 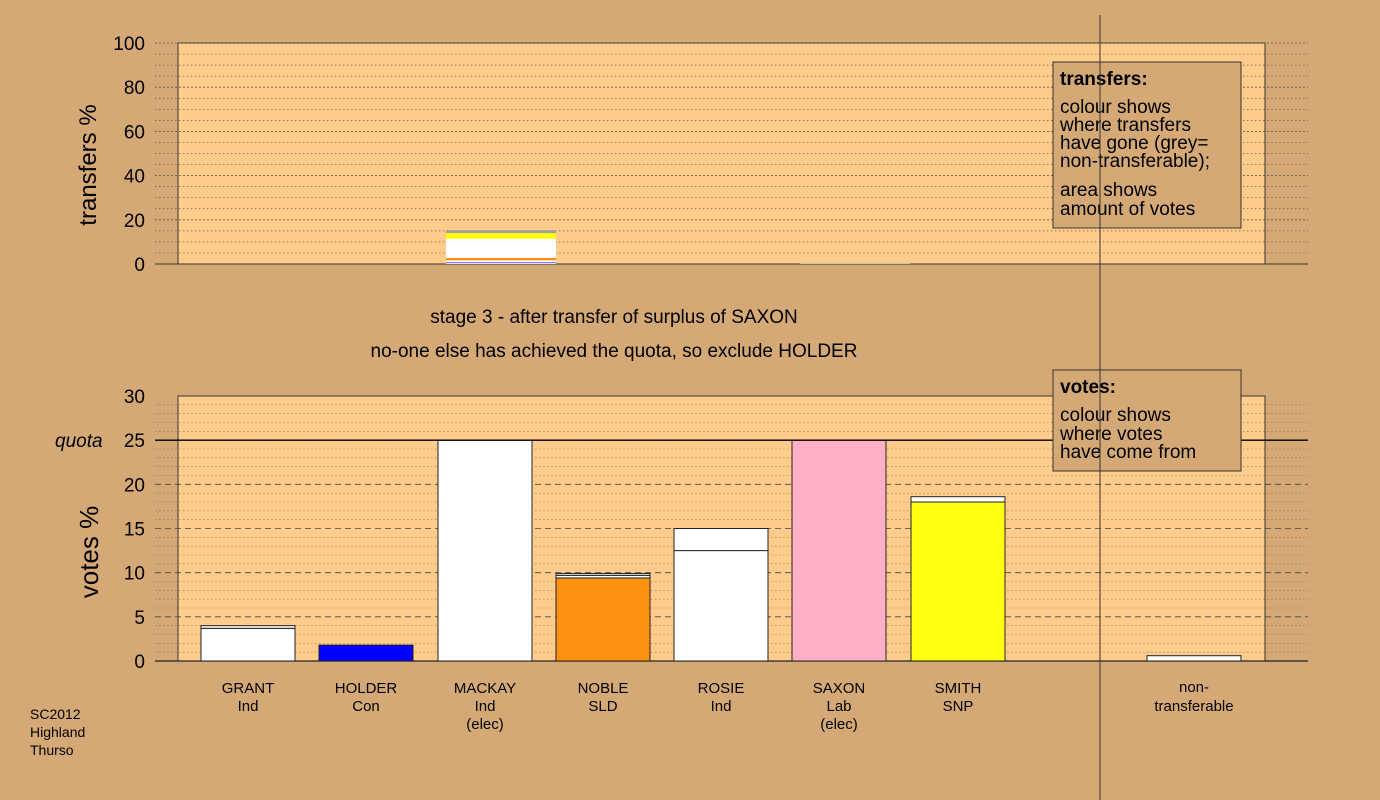 I want to click on transfers-y-axis-label: transfers %, so click(x=88, y=164).